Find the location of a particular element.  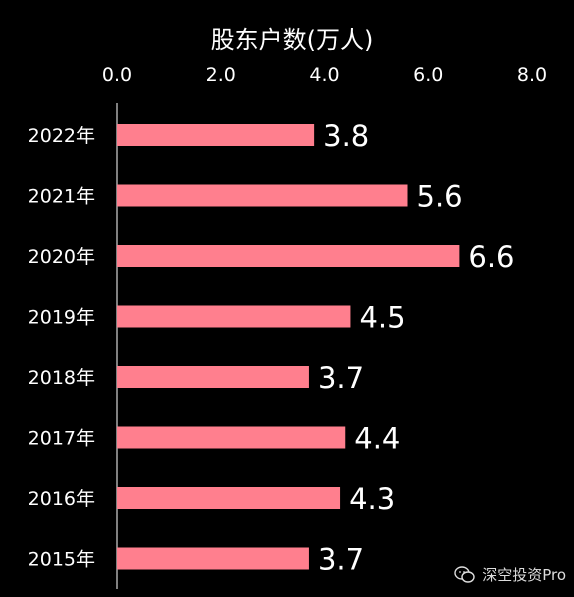

bar-row: 2021年 5.6 is located at coordinates (245, 197).